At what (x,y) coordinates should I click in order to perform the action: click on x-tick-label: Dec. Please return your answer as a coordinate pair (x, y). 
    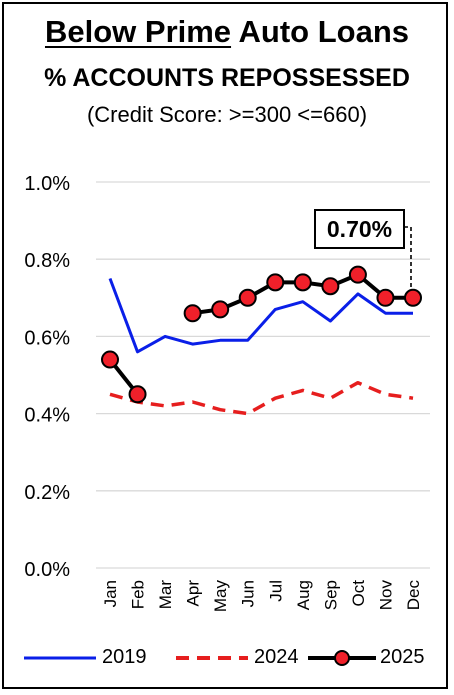
    Looking at the image, I should click on (413, 595).